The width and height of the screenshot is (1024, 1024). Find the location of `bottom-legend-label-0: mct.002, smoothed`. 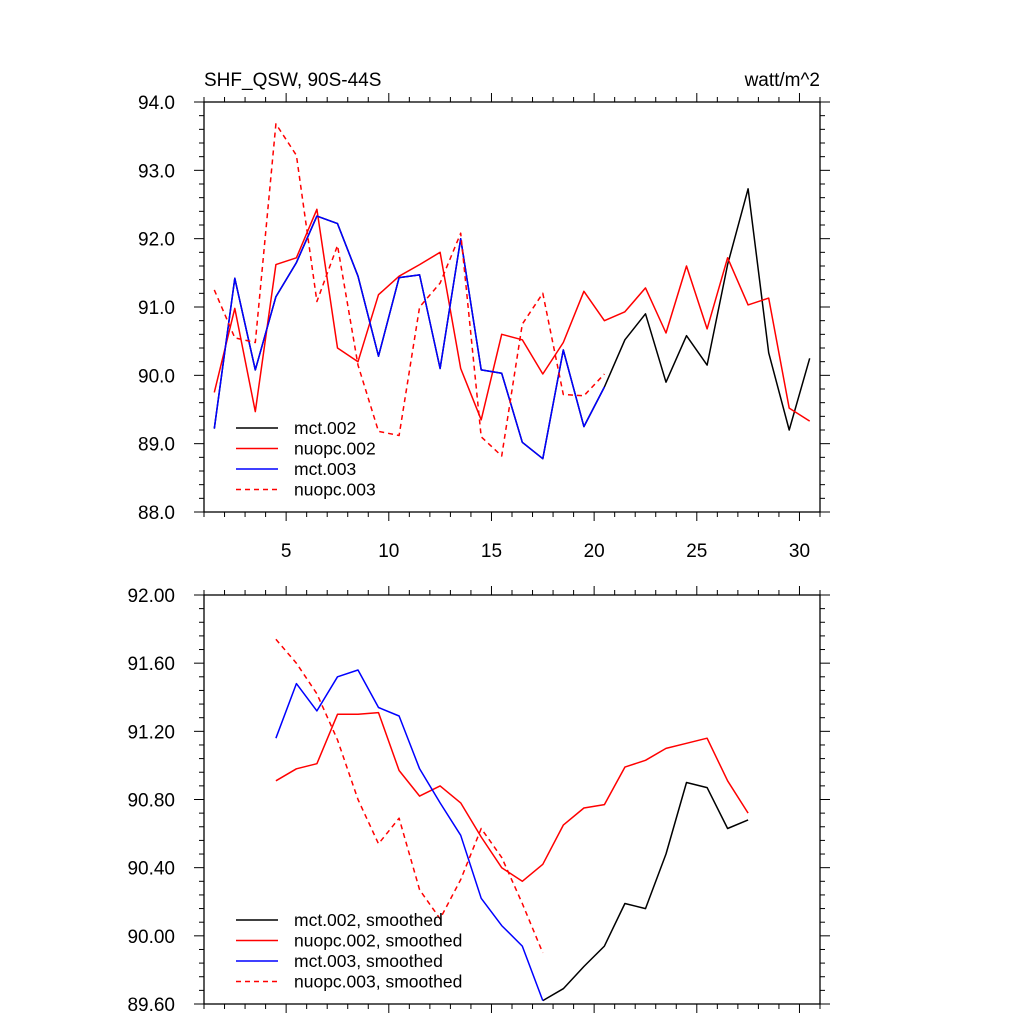

bottom-legend-label-0: mct.002, smoothed is located at coordinates (368, 920).